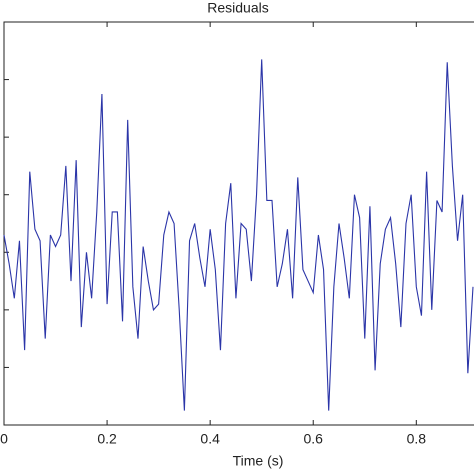  I want to click on x-tick-label: 0.2, so click(107, 439).